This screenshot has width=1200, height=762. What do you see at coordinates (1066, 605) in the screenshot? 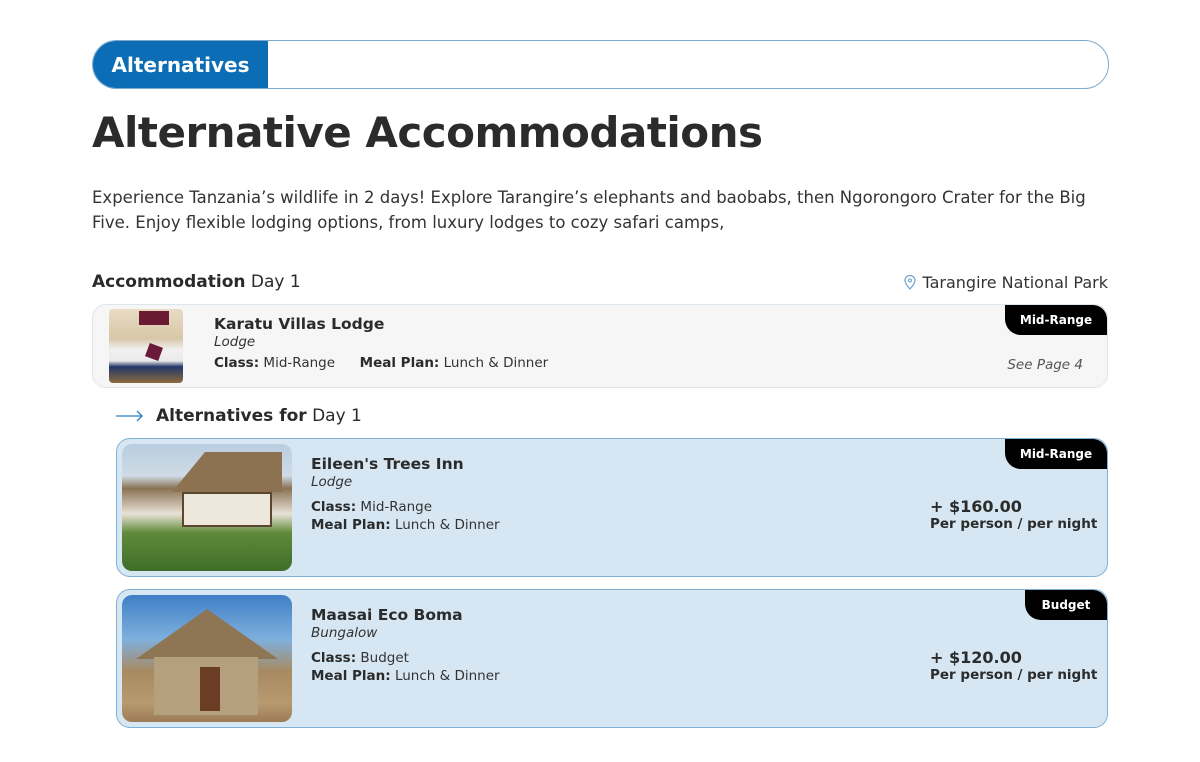
I see `class-badge: Budget` at bounding box center [1066, 605].